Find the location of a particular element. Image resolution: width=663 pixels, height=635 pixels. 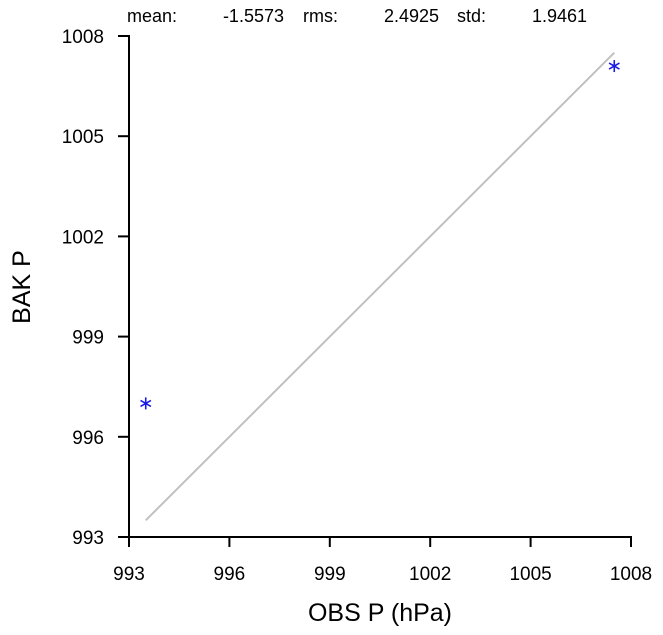

x-tick-label: 996 is located at coordinates (230, 574).